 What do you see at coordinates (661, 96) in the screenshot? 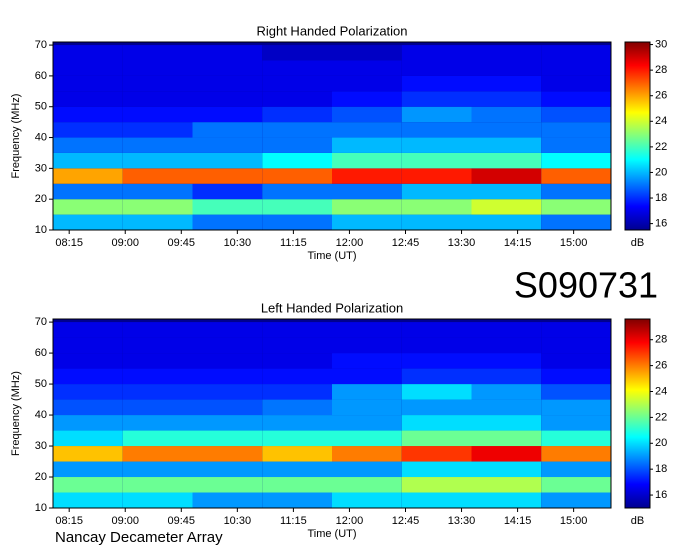
I see `colorbar-tick-label: 26` at bounding box center [661, 96].